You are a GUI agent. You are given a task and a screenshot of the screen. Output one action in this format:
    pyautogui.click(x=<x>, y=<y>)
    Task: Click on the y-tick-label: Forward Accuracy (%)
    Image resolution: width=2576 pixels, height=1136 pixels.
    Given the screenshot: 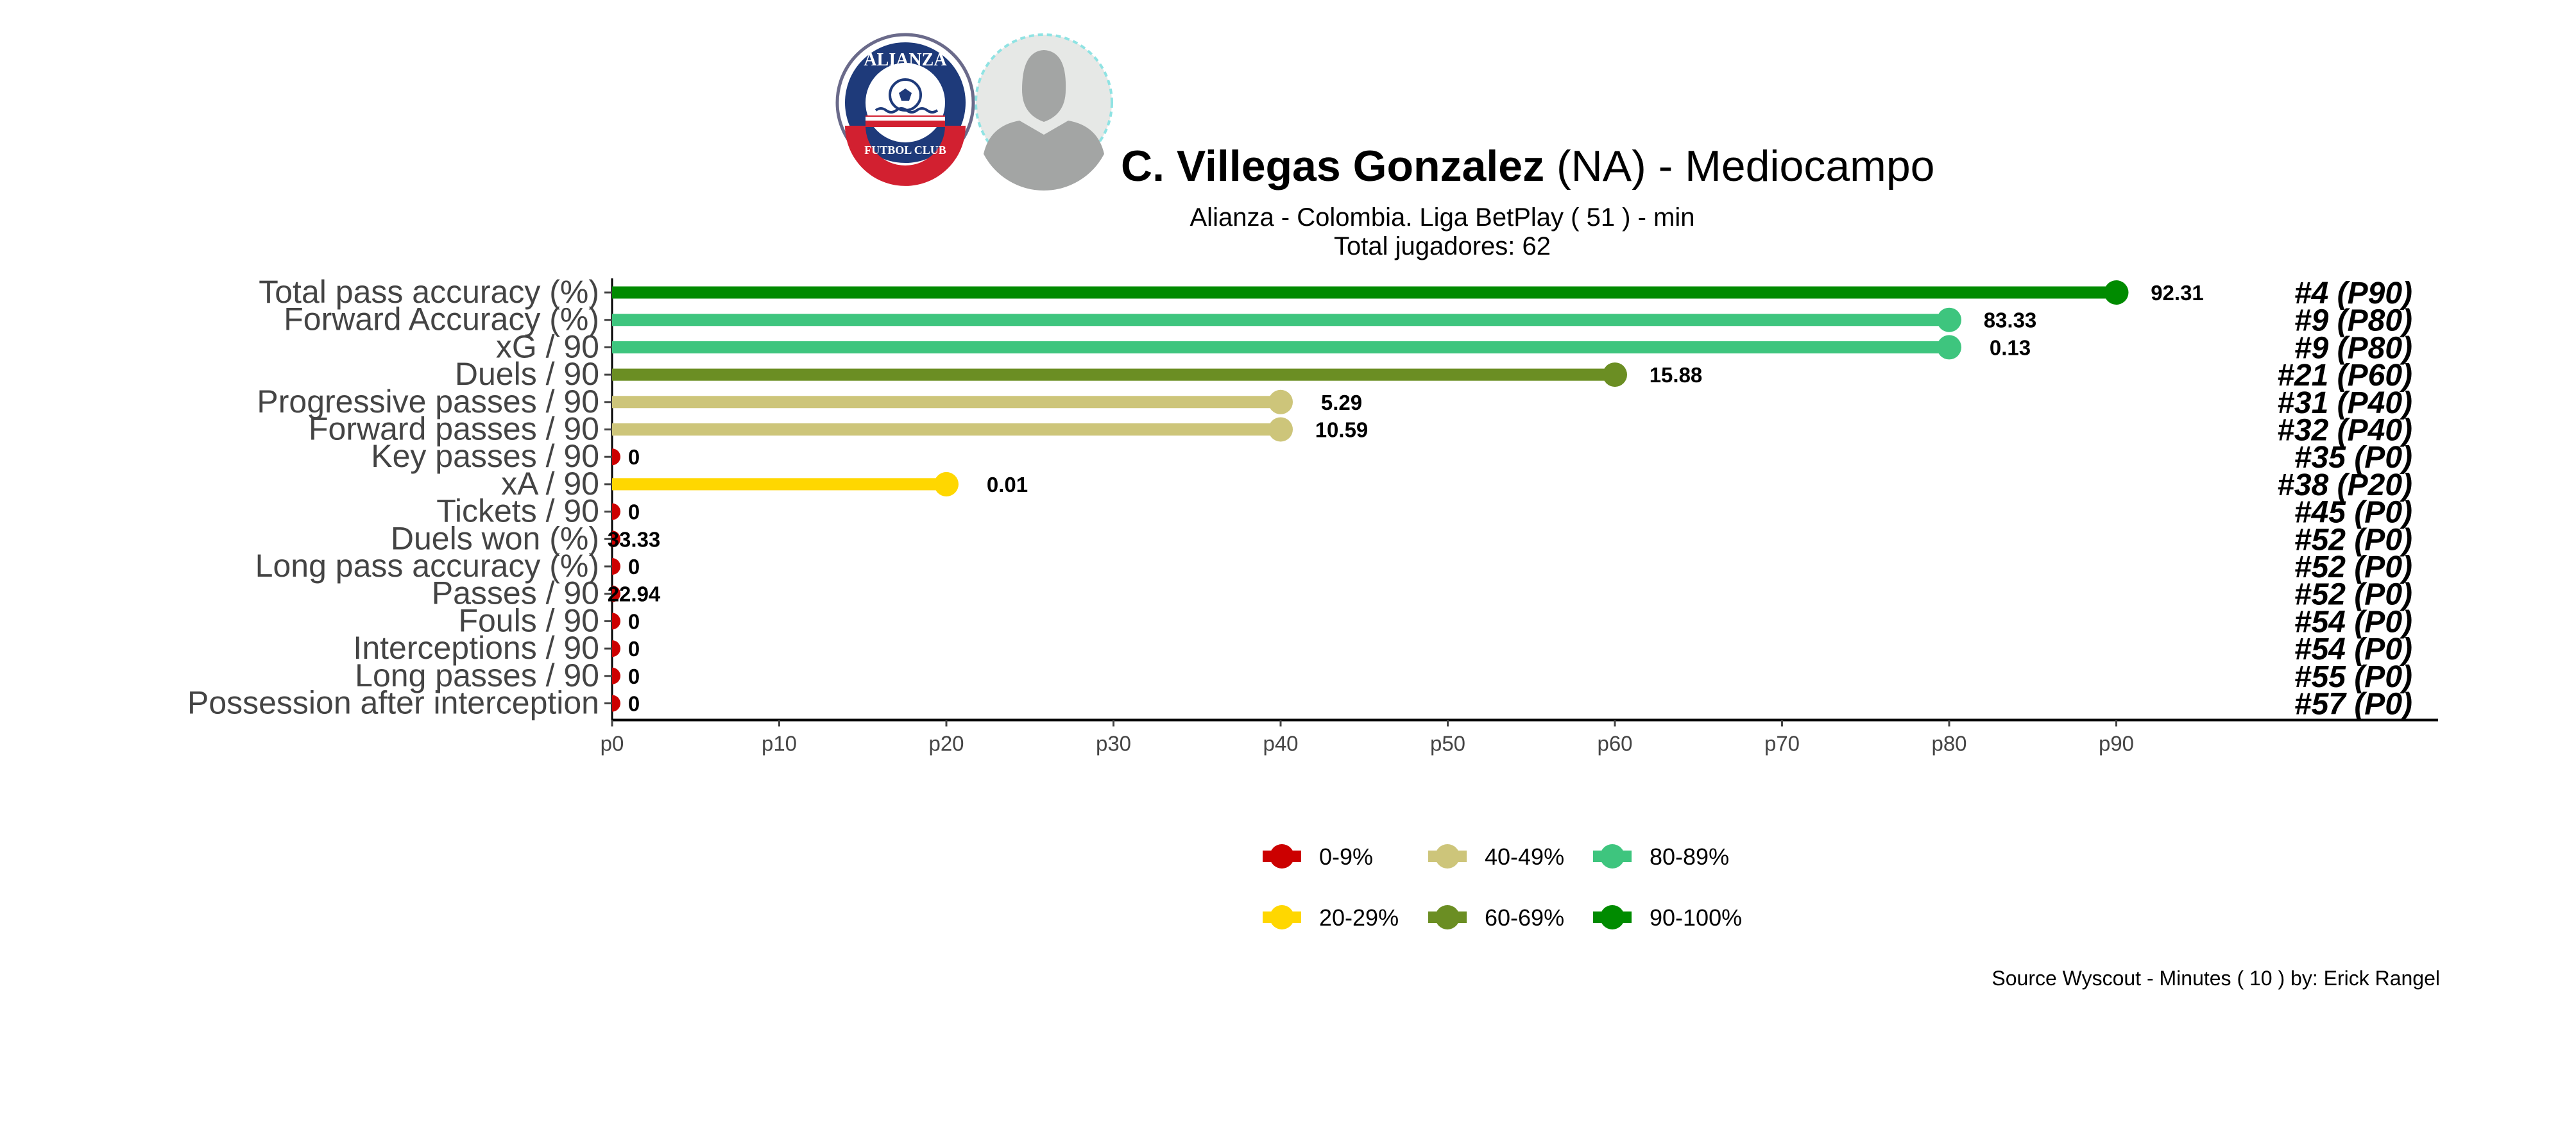 What is the action you would take?
    pyautogui.click(x=441, y=319)
    